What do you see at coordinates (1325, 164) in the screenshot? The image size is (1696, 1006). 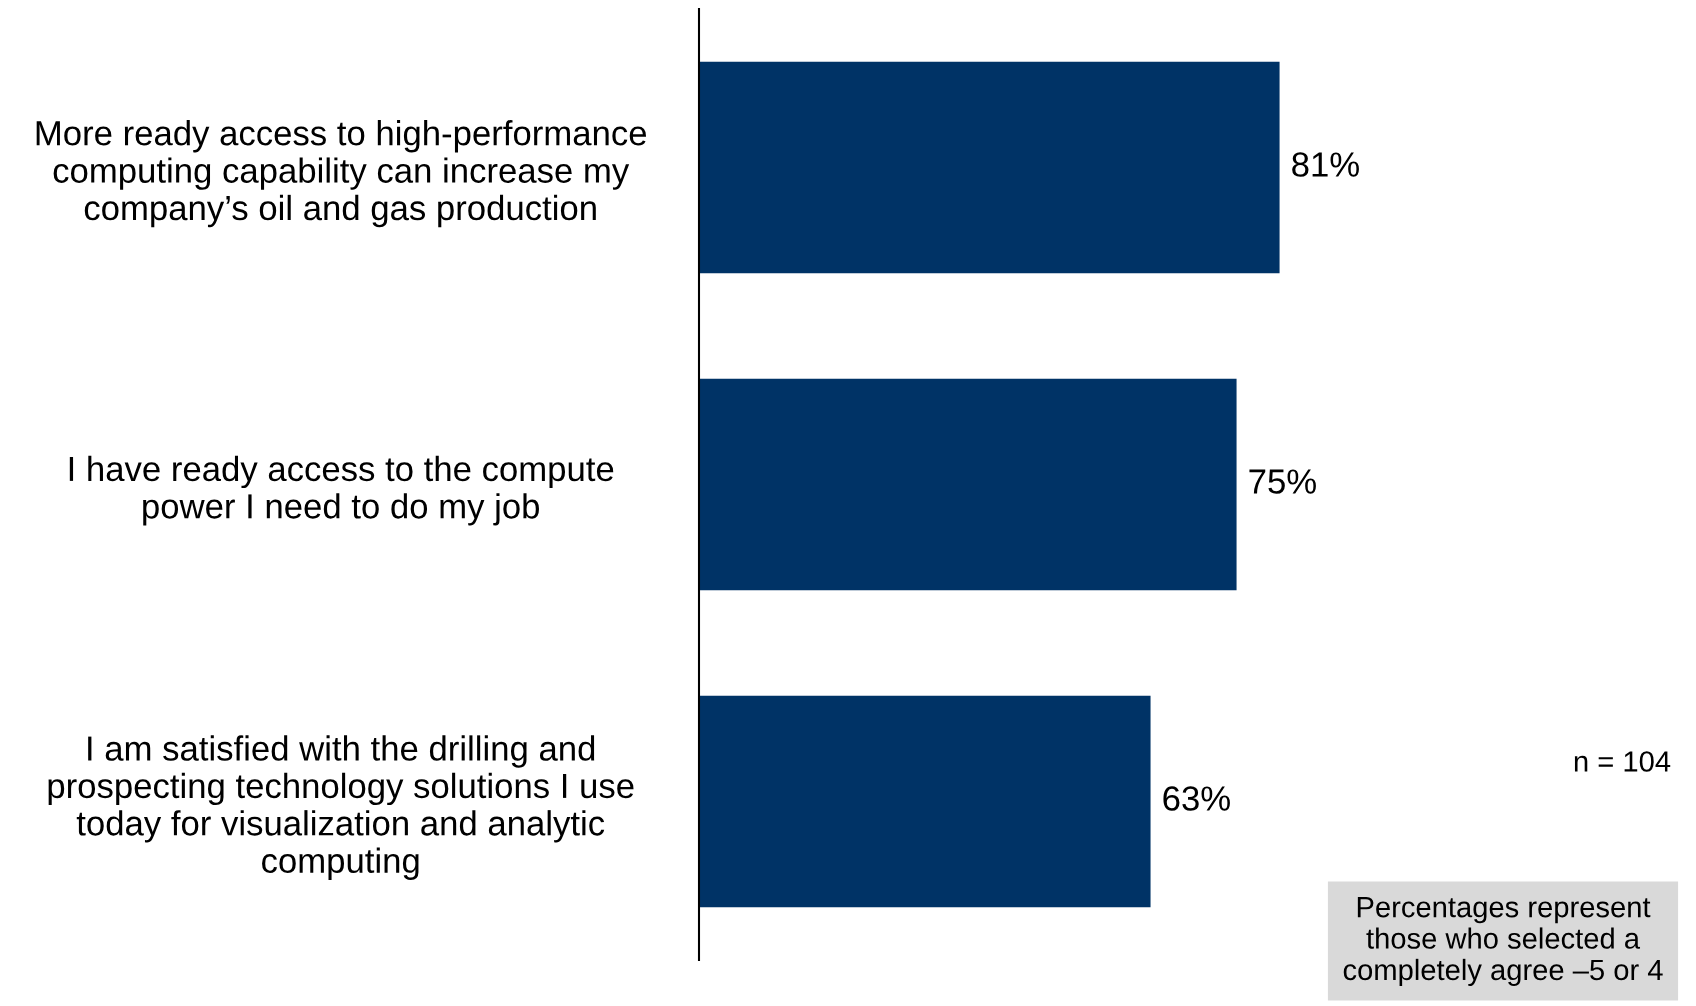 I see `data-label: 81%` at bounding box center [1325, 164].